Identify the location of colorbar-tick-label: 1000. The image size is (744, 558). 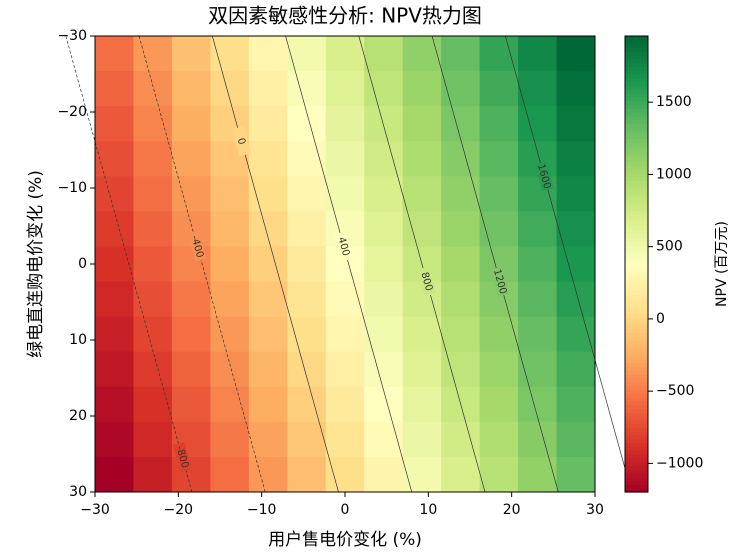
(674, 174).